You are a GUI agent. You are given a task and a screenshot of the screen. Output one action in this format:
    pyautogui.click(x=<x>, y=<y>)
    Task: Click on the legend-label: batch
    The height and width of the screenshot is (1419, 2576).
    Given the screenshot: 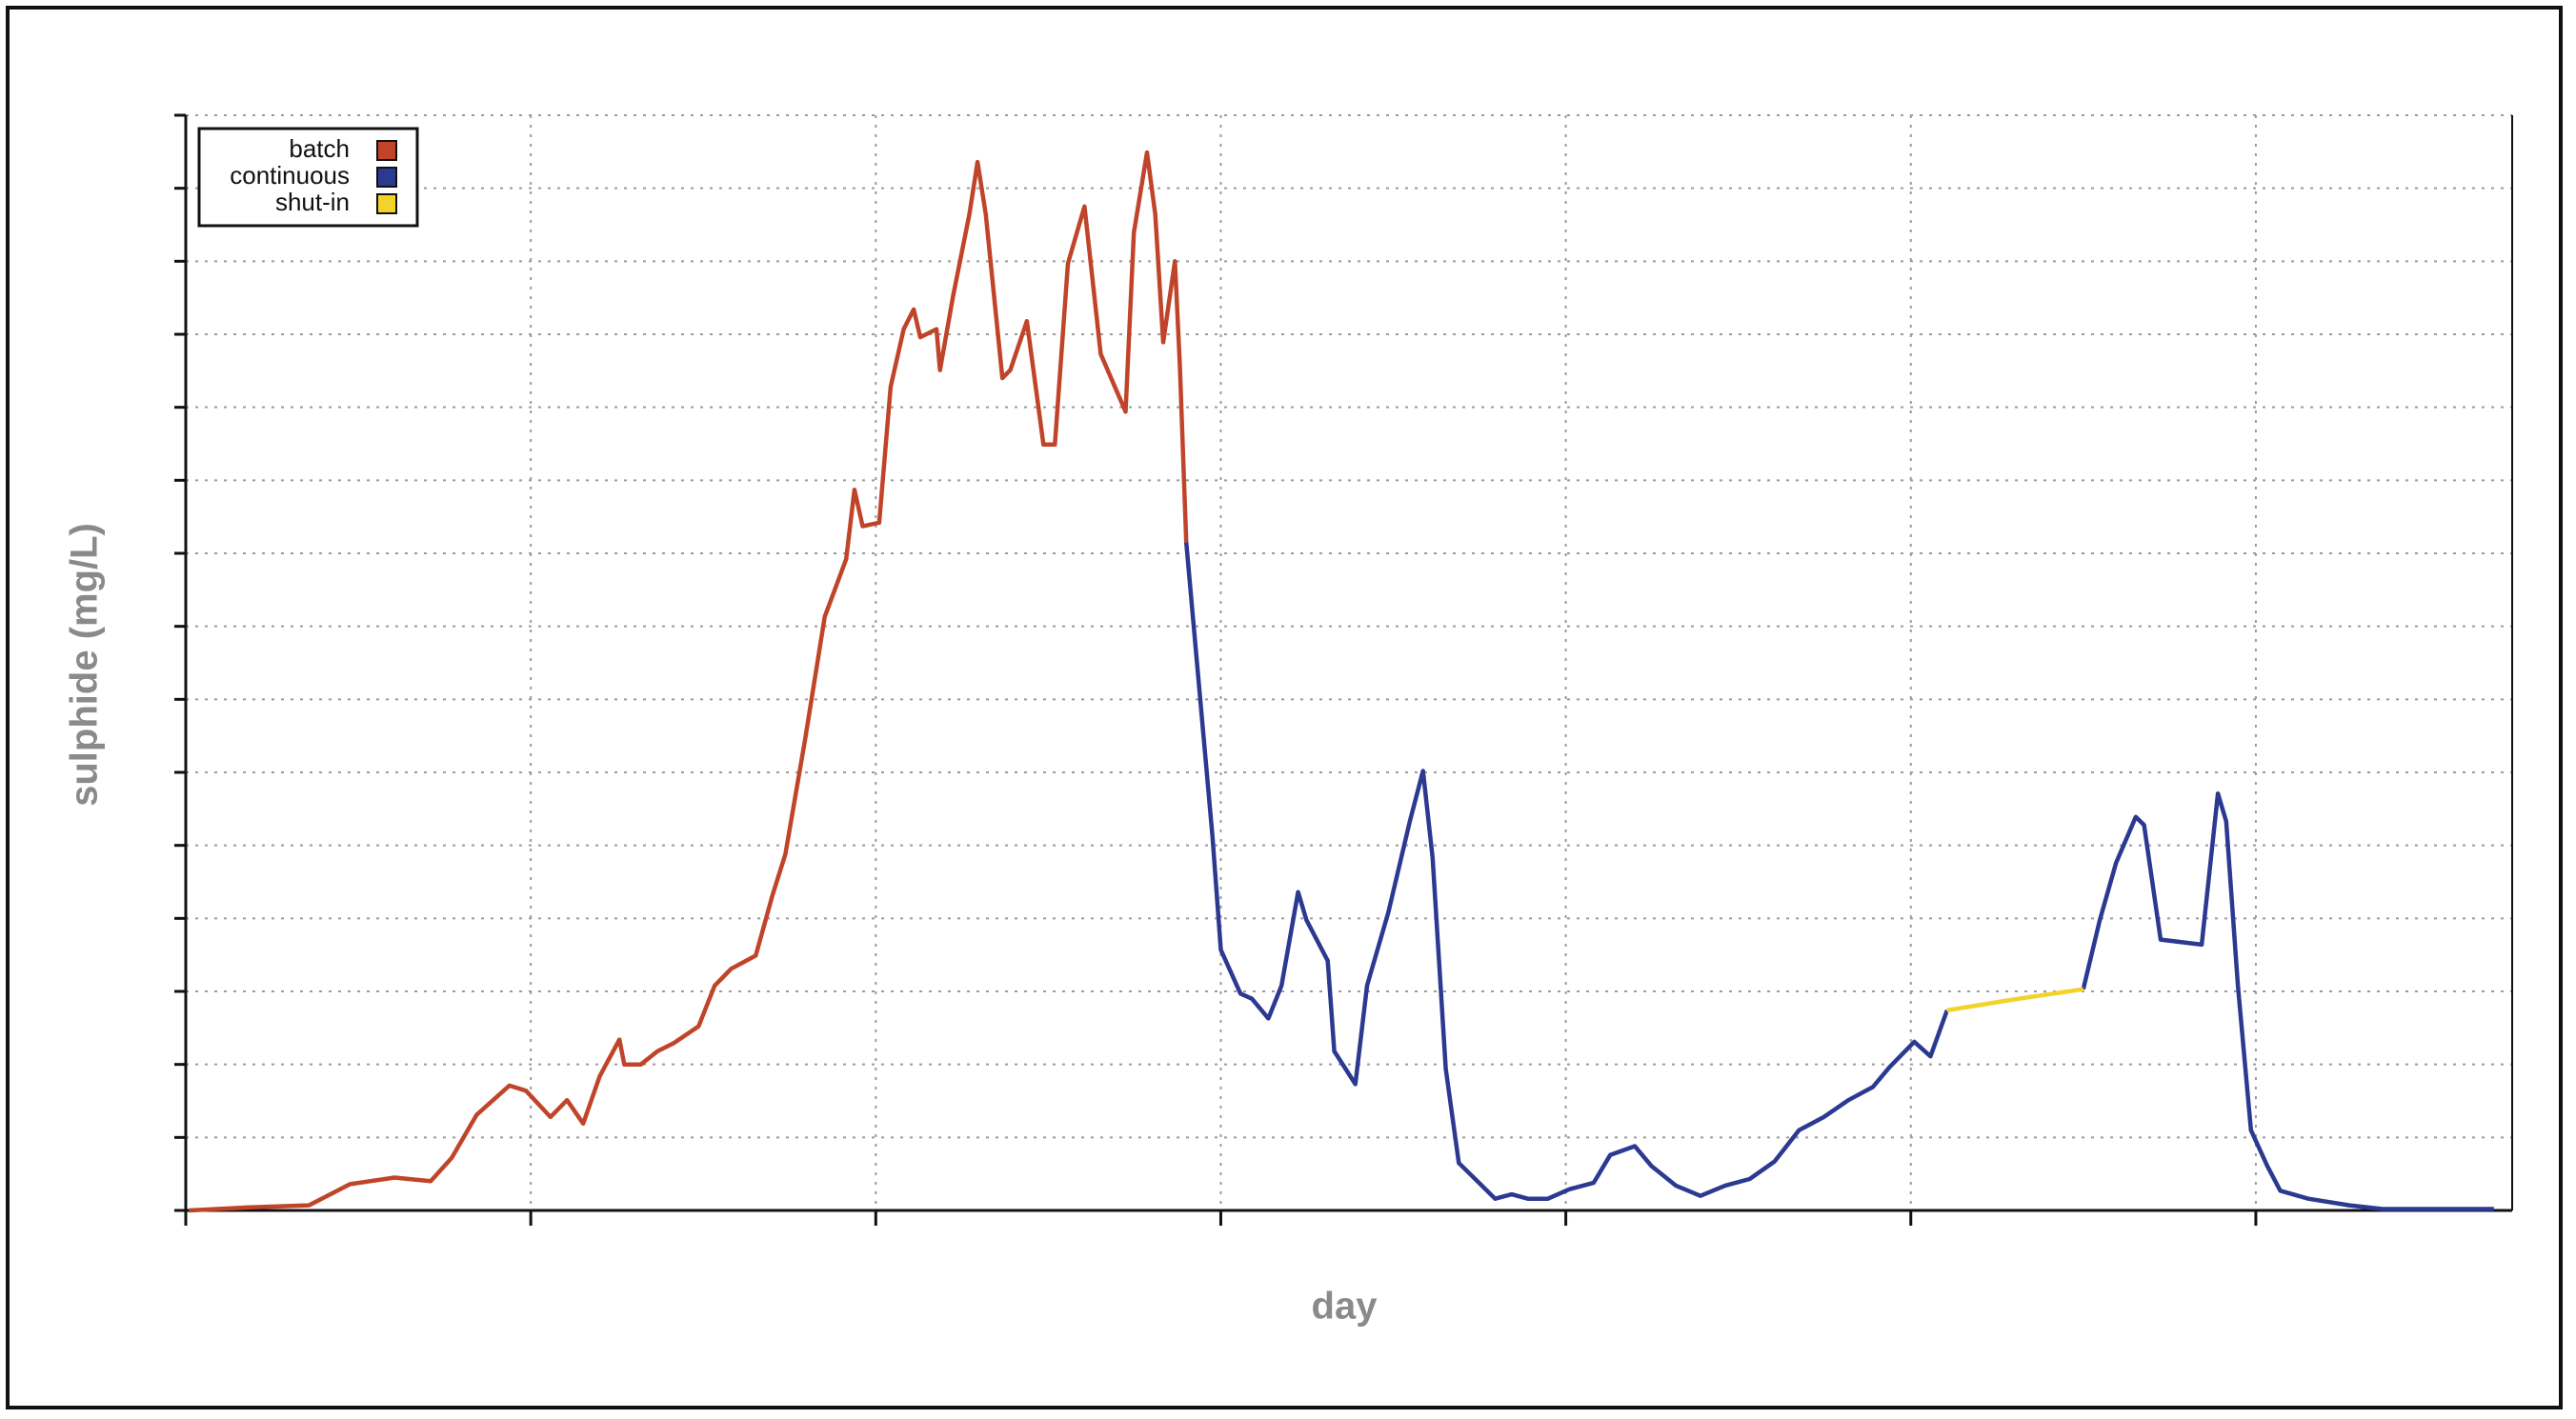 What is the action you would take?
    pyautogui.click(x=319, y=148)
    